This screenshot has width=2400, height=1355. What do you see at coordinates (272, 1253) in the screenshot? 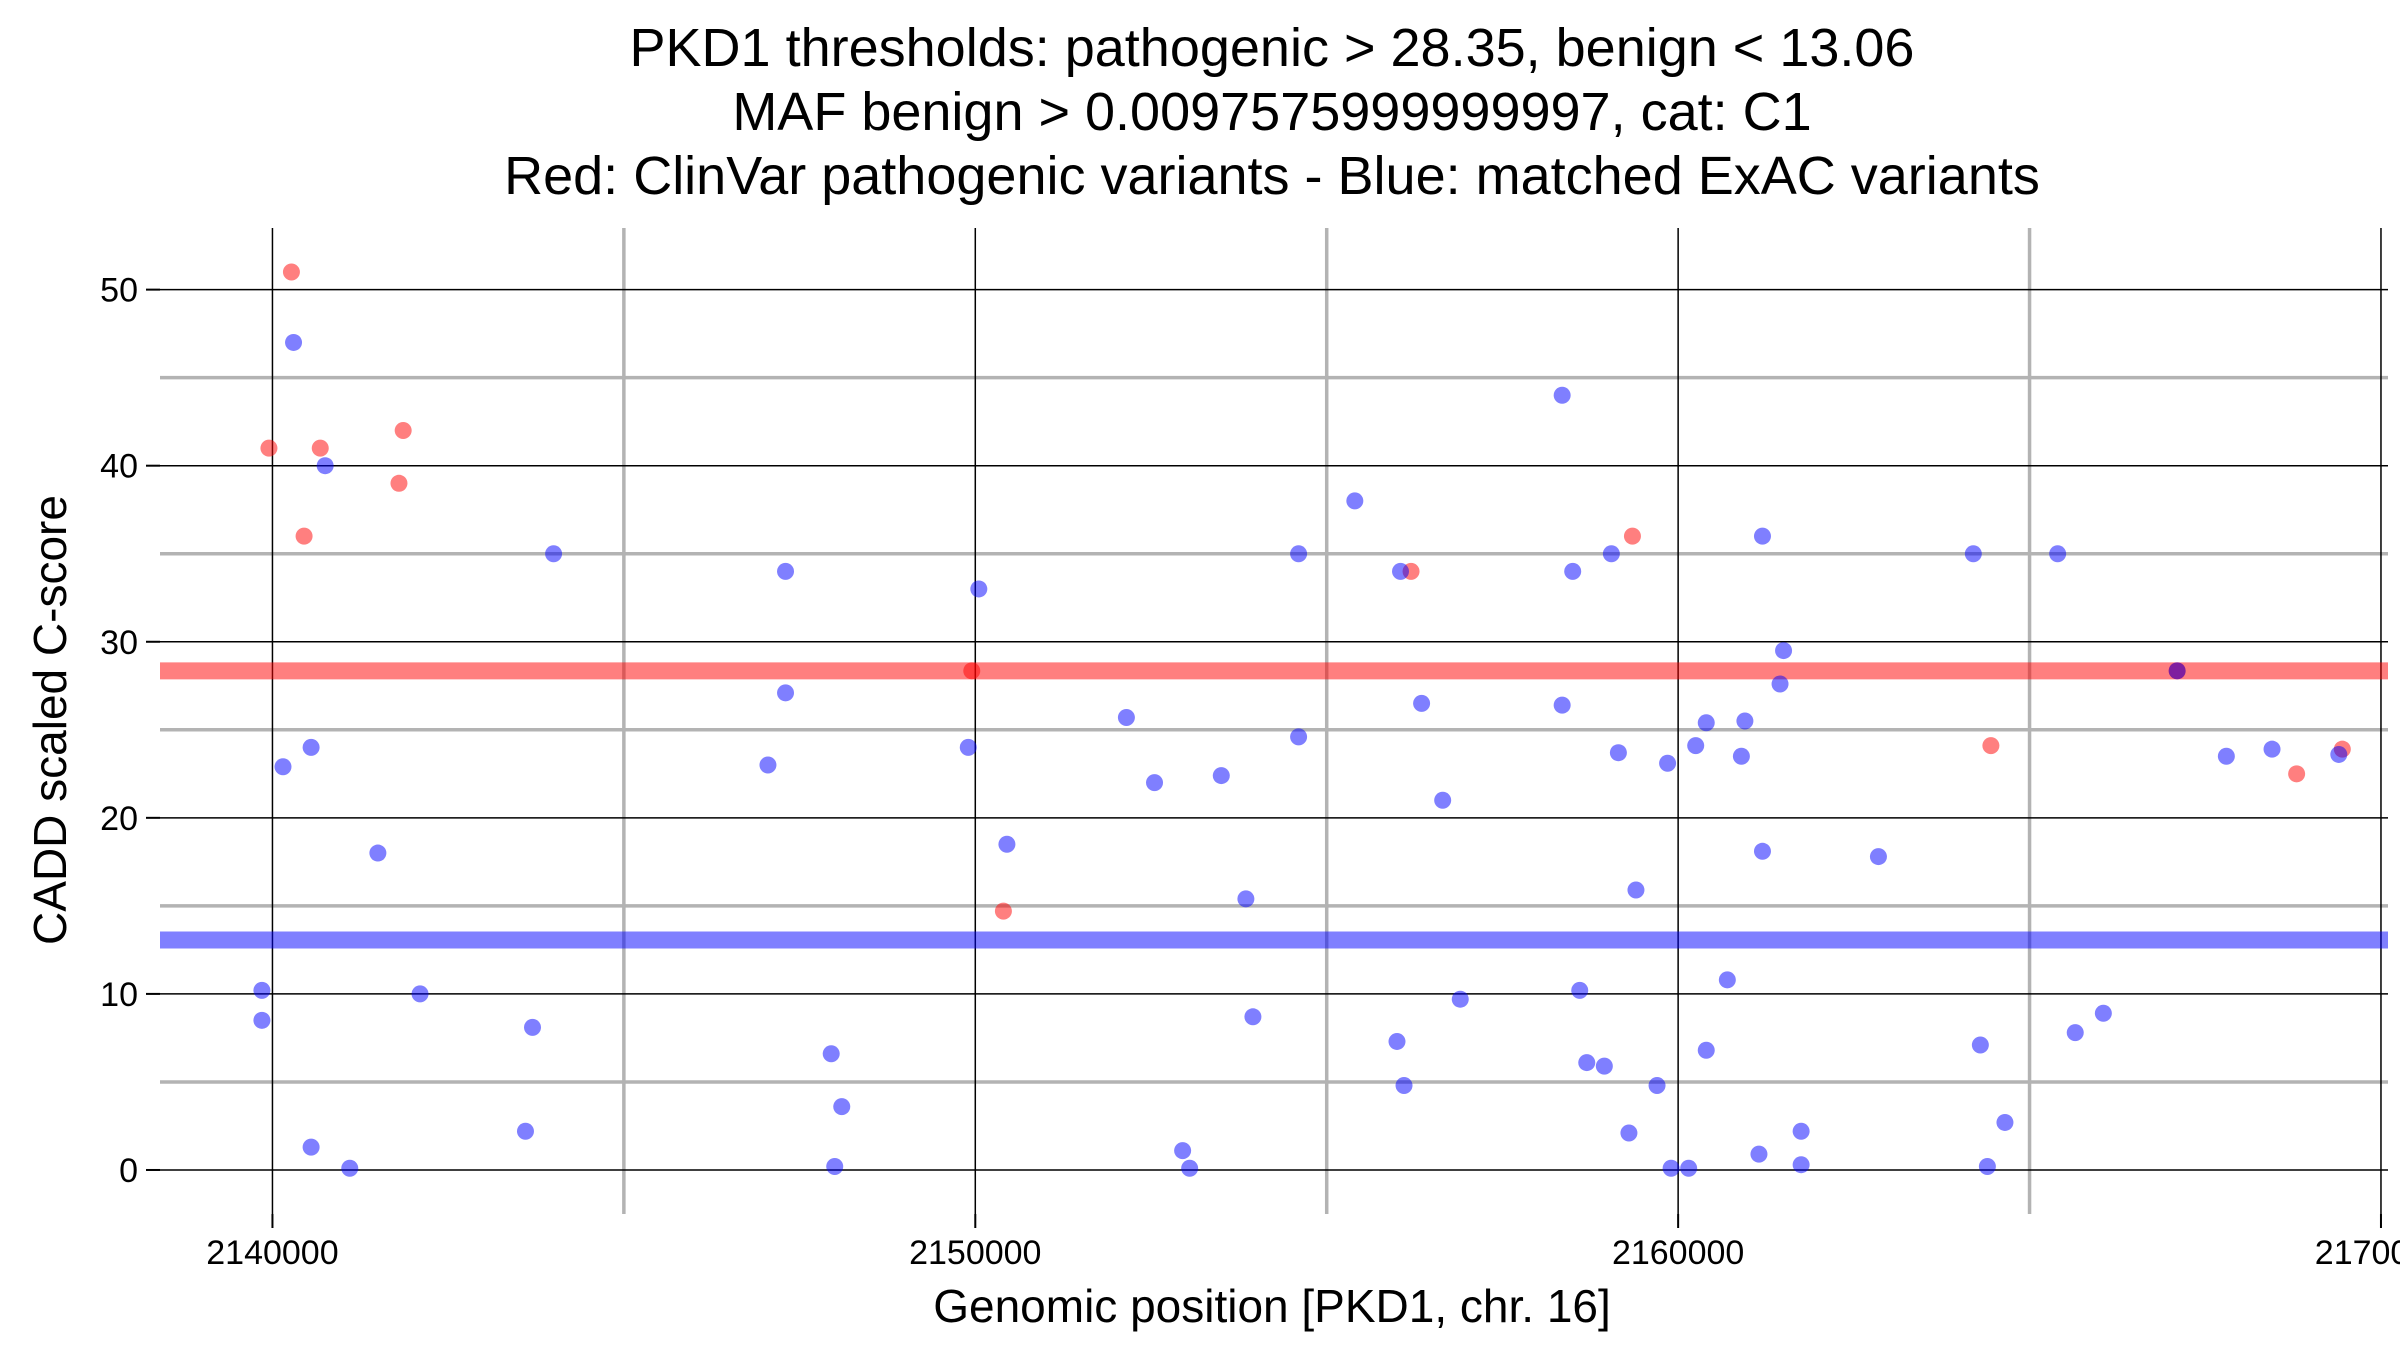
I see `x-tick-label: 2140000` at bounding box center [272, 1253].